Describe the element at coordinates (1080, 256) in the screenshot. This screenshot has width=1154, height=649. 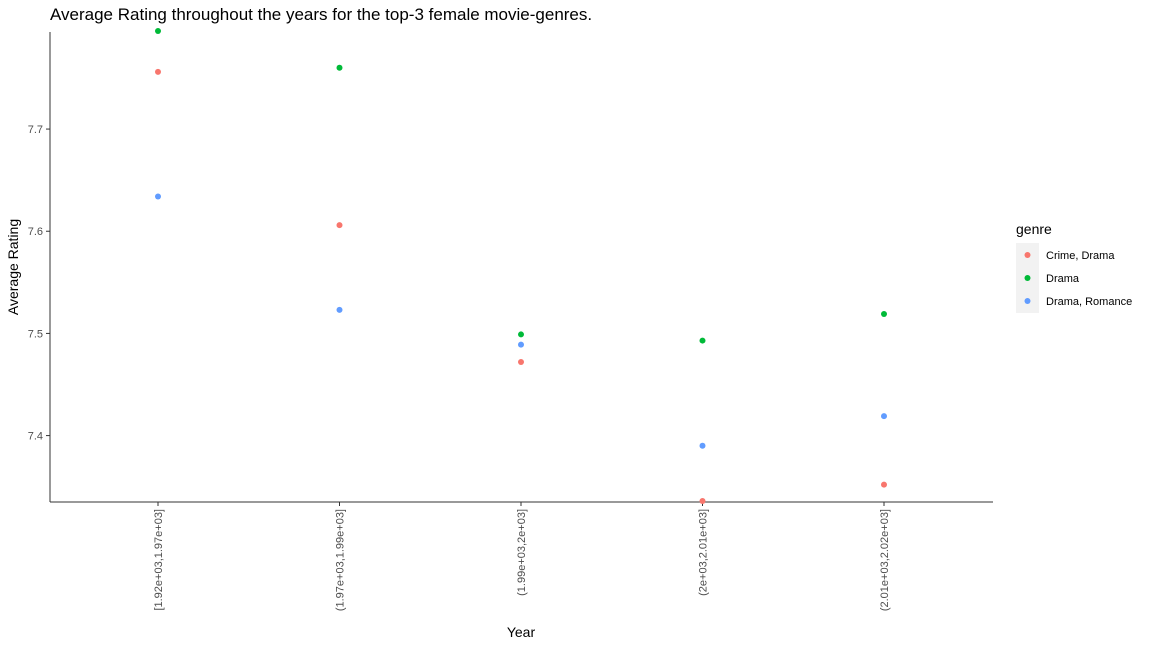
I see `legend-label: Crime, Drama` at that location.